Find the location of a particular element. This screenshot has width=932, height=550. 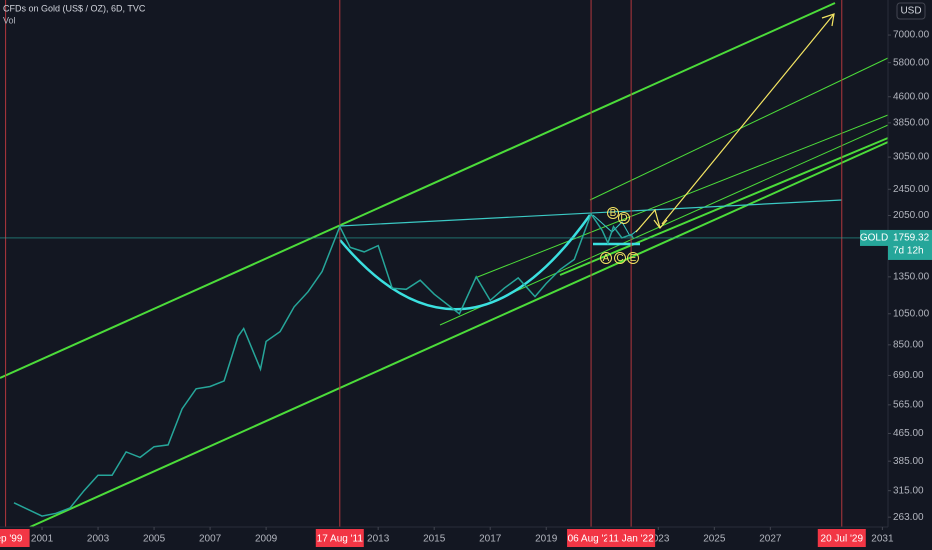

date-marker-label: 11 Jan '22 is located at coordinates (632, 539).